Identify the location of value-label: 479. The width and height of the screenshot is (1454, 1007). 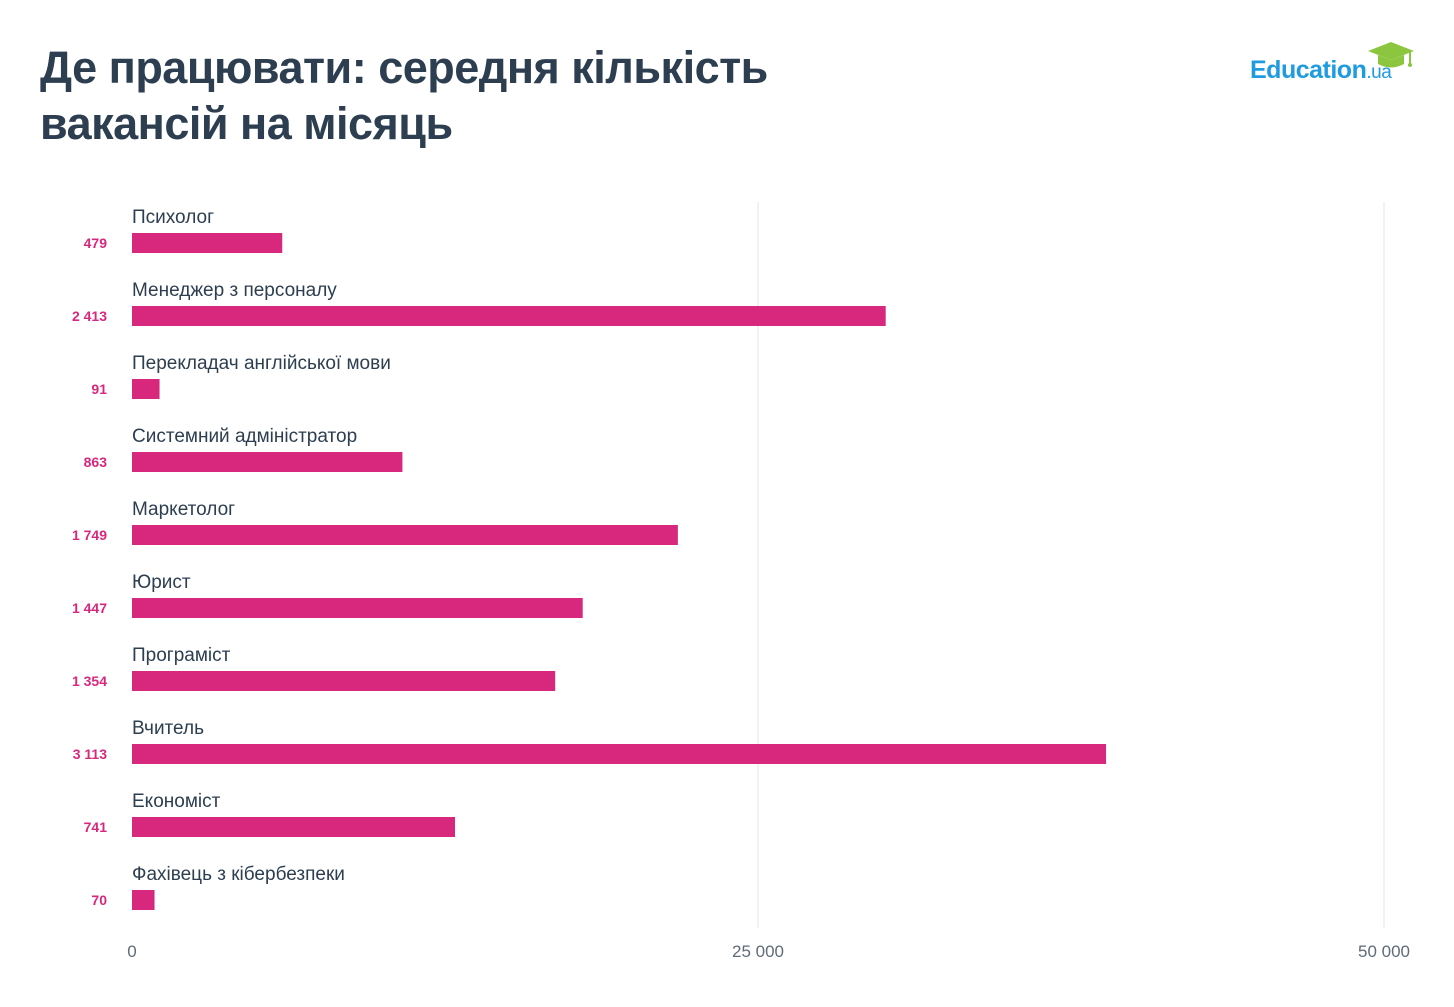
(96, 243).